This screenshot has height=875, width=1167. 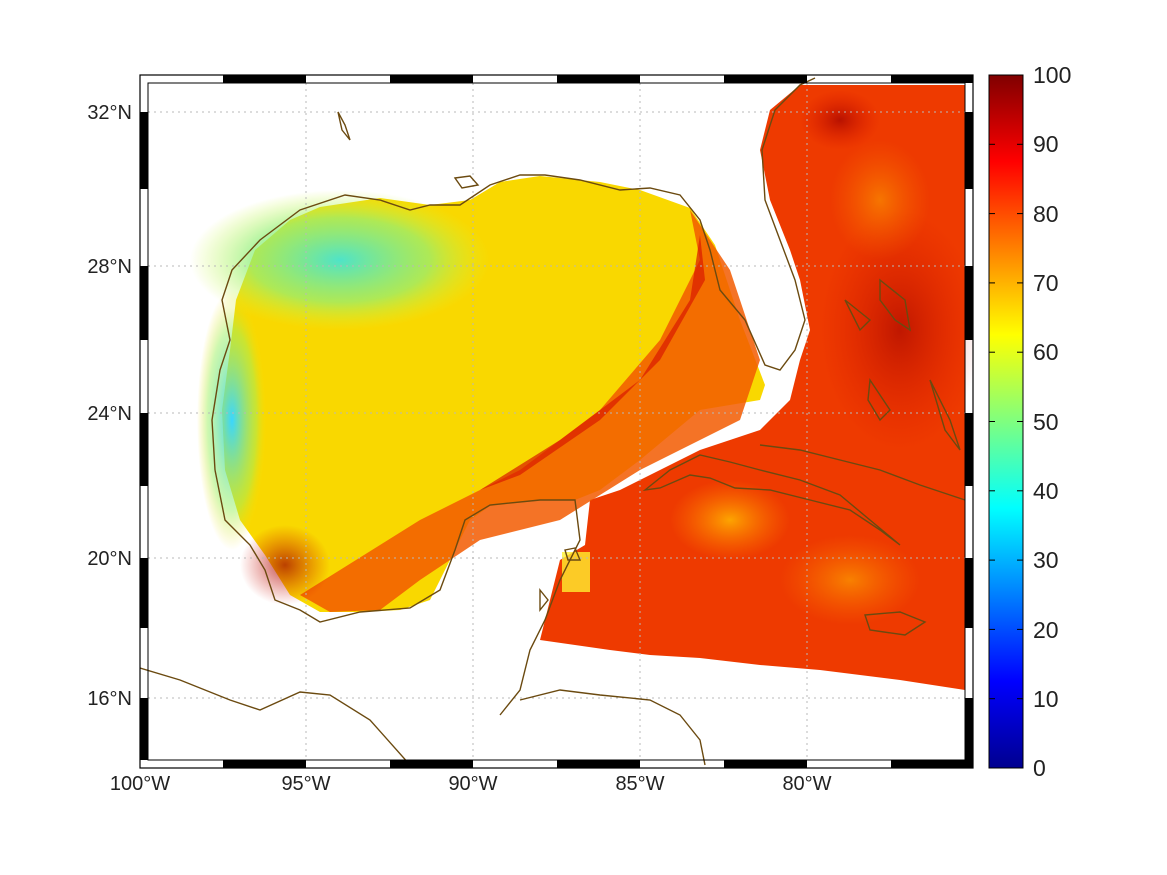 I want to click on atlantic-north-high, so click(x=840, y=120).